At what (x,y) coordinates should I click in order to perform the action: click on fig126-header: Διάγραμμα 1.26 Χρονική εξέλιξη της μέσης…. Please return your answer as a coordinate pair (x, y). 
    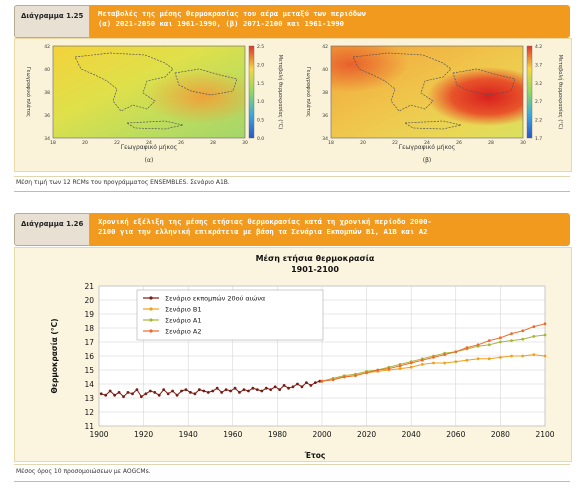
    Looking at the image, I should click on (292, 229).